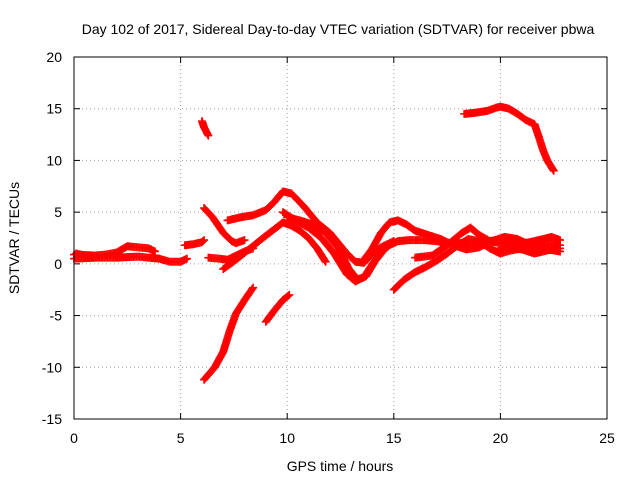  What do you see at coordinates (205, 128) in the screenshot?
I see `series-track-e` at bounding box center [205, 128].